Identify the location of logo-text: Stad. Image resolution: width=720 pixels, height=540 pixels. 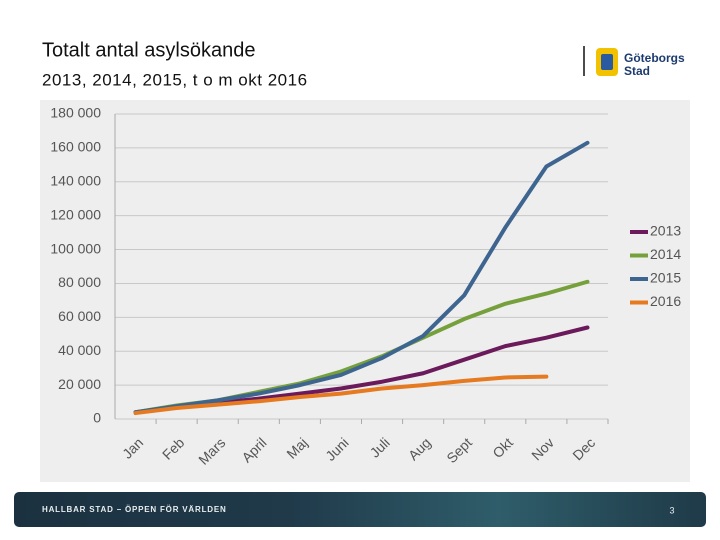
(637, 71).